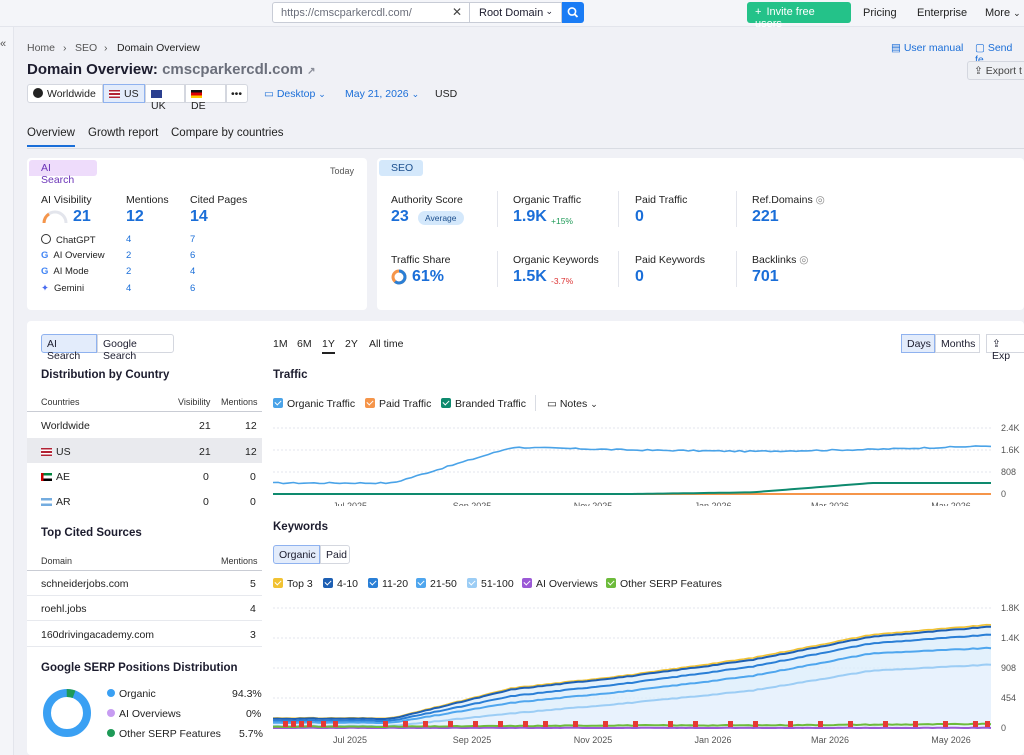 The image size is (1024, 755). Describe the element at coordinates (3, 44) in the screenshot. I see `collapse-sidebar-icon: «` at that location.